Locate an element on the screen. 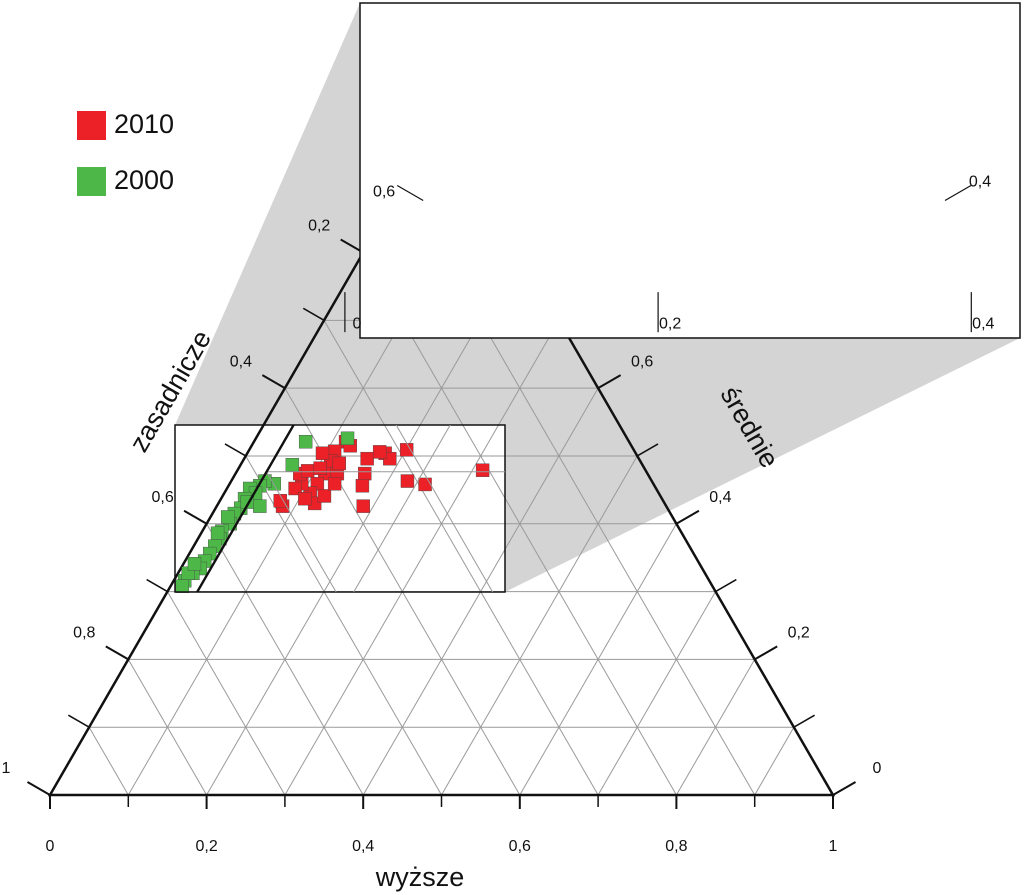 Image resolution: width=1024 pixels, height=895 pixels. inset-tick-label: 0,6 is located at coordinates (384, 192).